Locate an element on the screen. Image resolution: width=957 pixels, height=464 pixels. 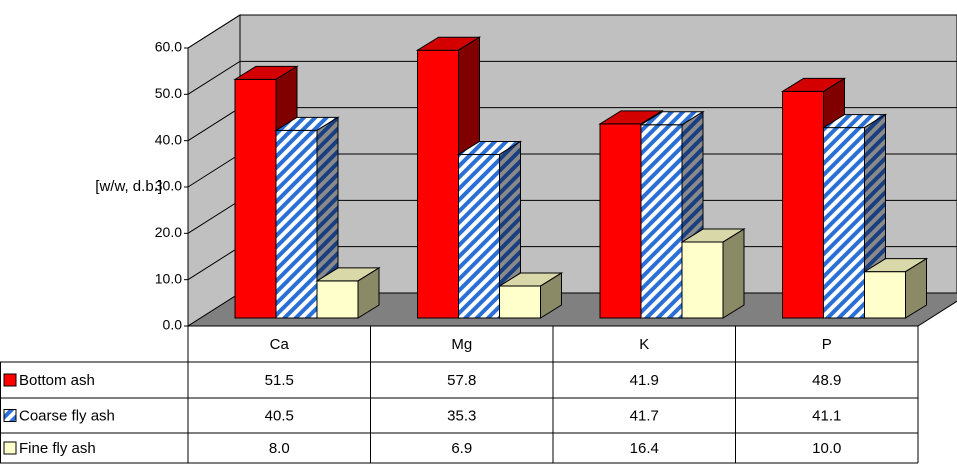
data-label: 8.0 is located at coordinates (279, 448).